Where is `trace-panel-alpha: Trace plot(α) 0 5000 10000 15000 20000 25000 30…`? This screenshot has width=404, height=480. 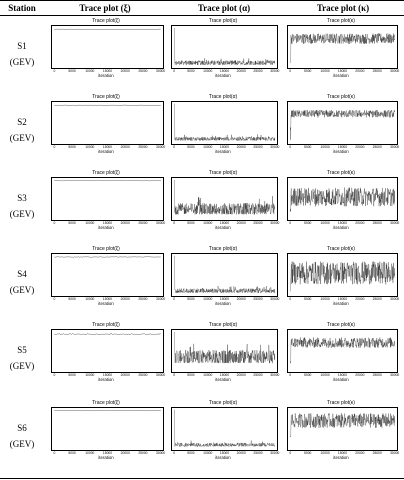
trace-panel-alpha: Trace plot(α) 0 5000 10000 15000 20000 25000 30… is located at coordinates (223, 353).